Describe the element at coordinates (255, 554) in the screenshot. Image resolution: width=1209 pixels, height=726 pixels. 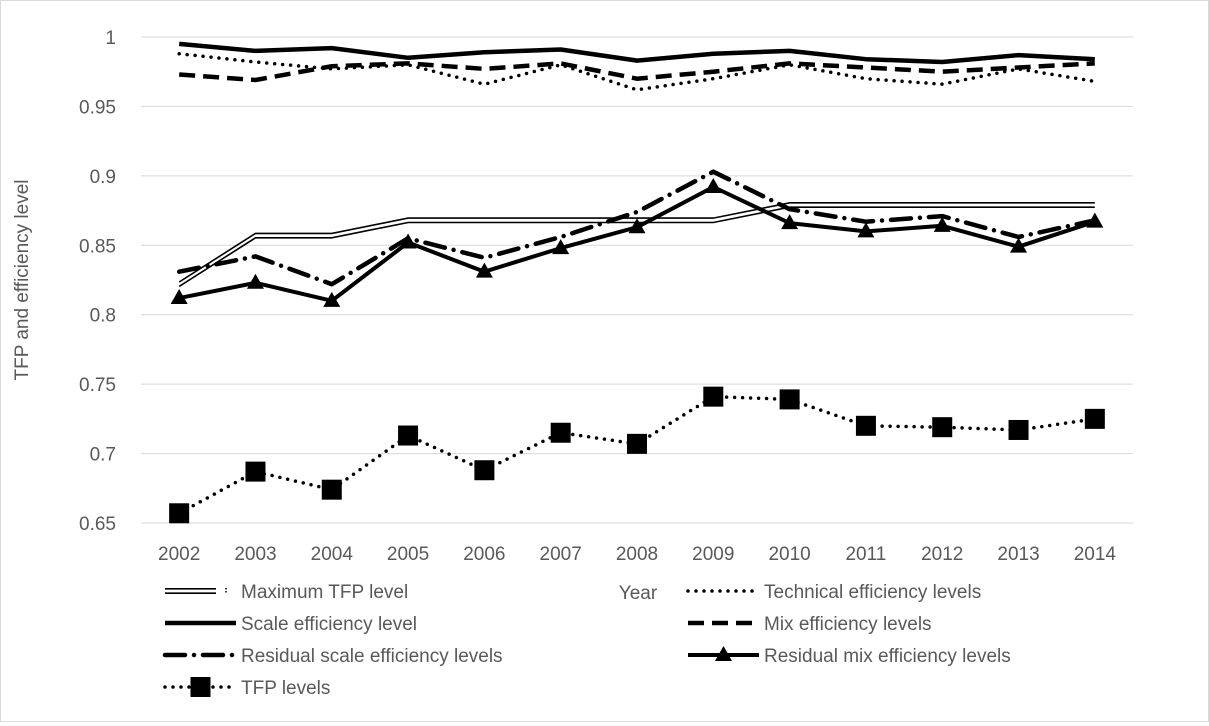
I see `x-tick-label: 2003` at that location.